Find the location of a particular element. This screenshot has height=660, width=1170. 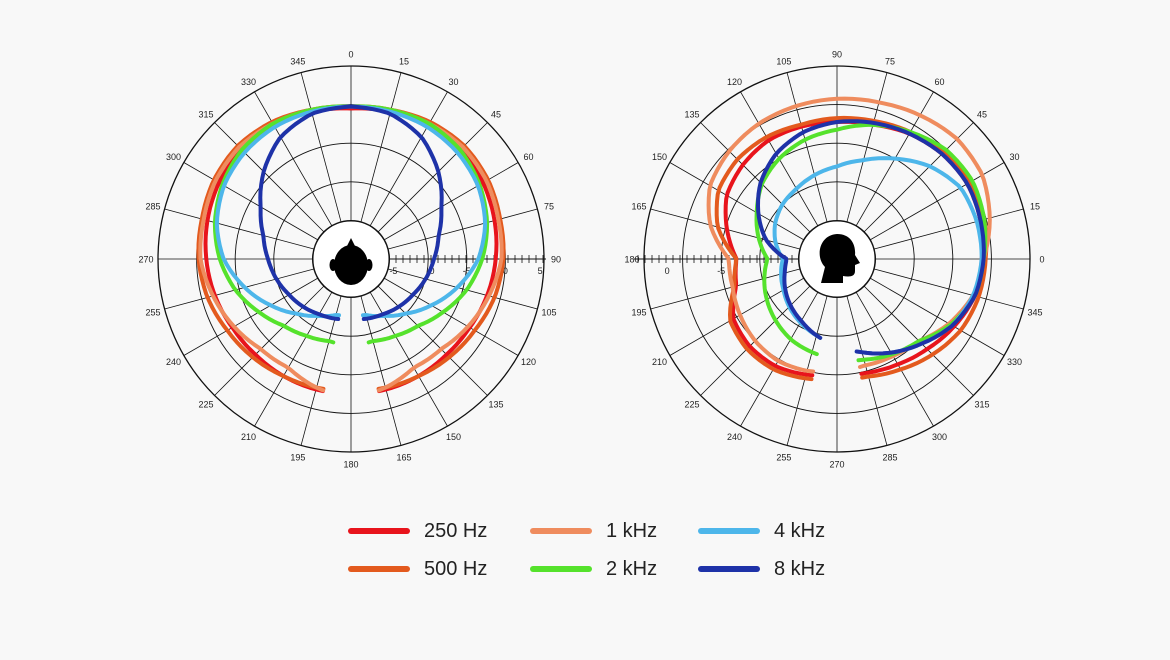

legend-item-2khz: 2 kHz is located at coordinates (593, 569).